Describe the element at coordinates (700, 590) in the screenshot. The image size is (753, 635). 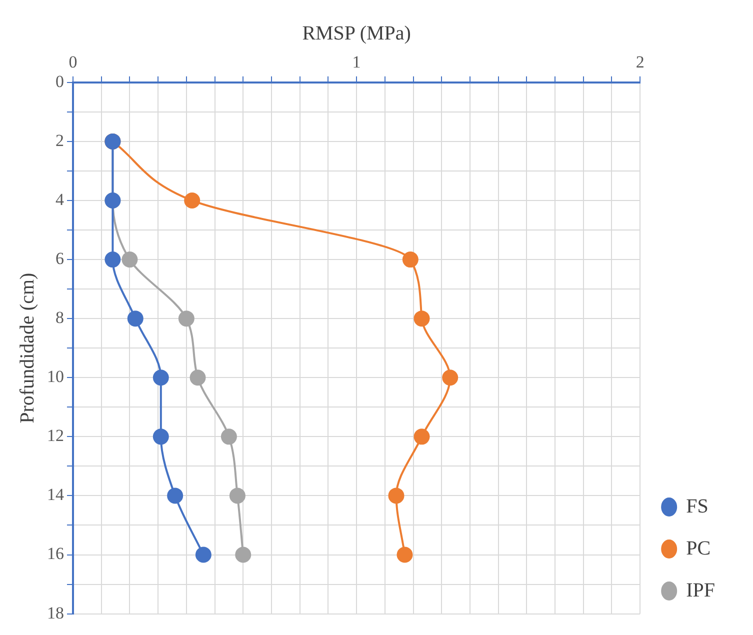
I see `legend-label: IPF` at that location.